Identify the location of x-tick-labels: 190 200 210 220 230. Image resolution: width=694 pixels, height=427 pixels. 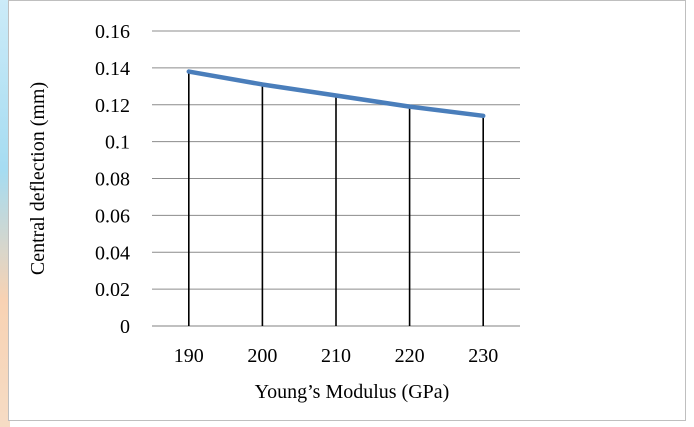
(336, 356).